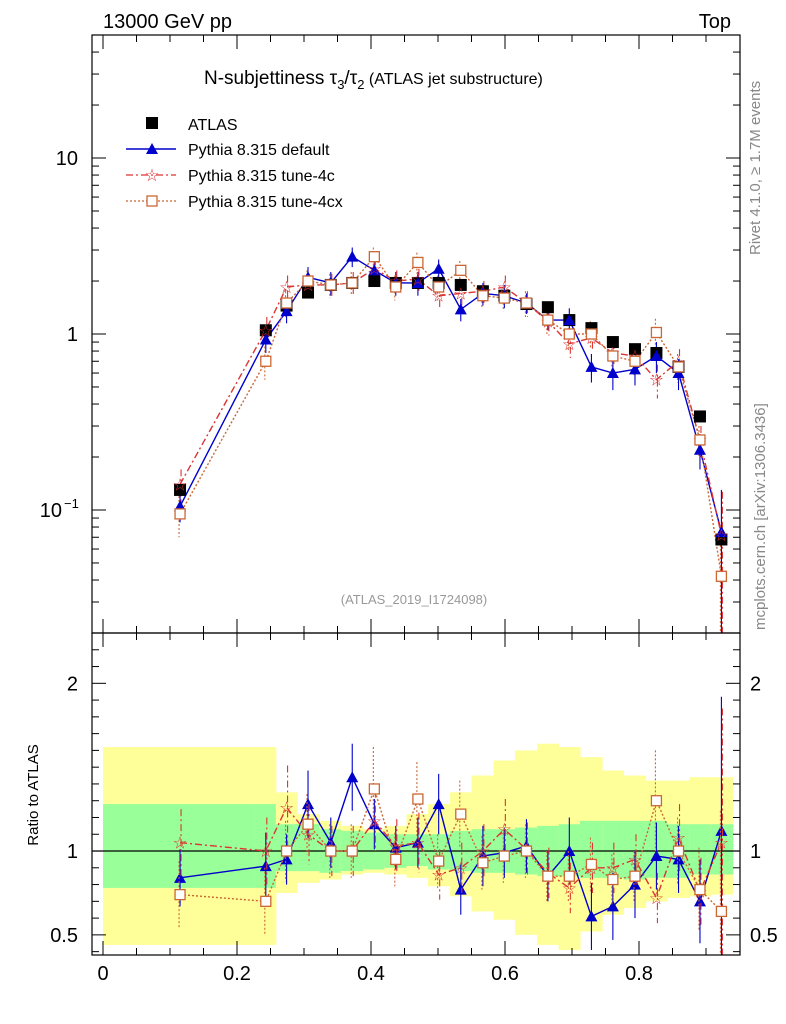 This screenshot has height=1024, width=786. What do you see at coordinates (72, 852) in the screenshot?
I see `ratio-ytick-label-left: 1` at bounding box center [72, 852].